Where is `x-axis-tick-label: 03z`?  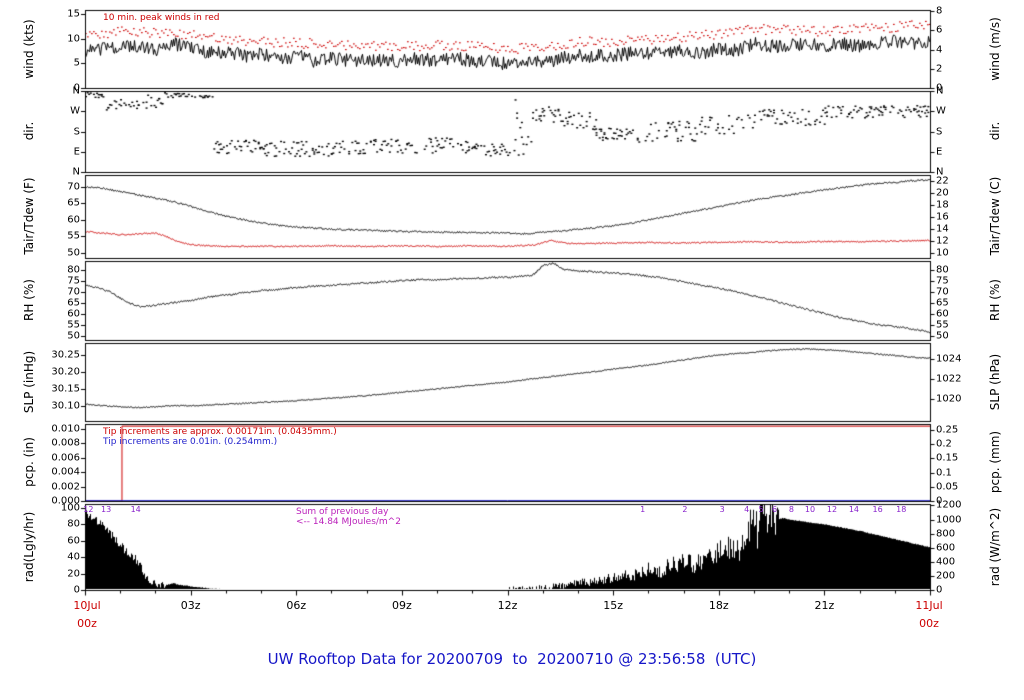 x-axis-tick-label: 03z is located at coordinates (190, 605).